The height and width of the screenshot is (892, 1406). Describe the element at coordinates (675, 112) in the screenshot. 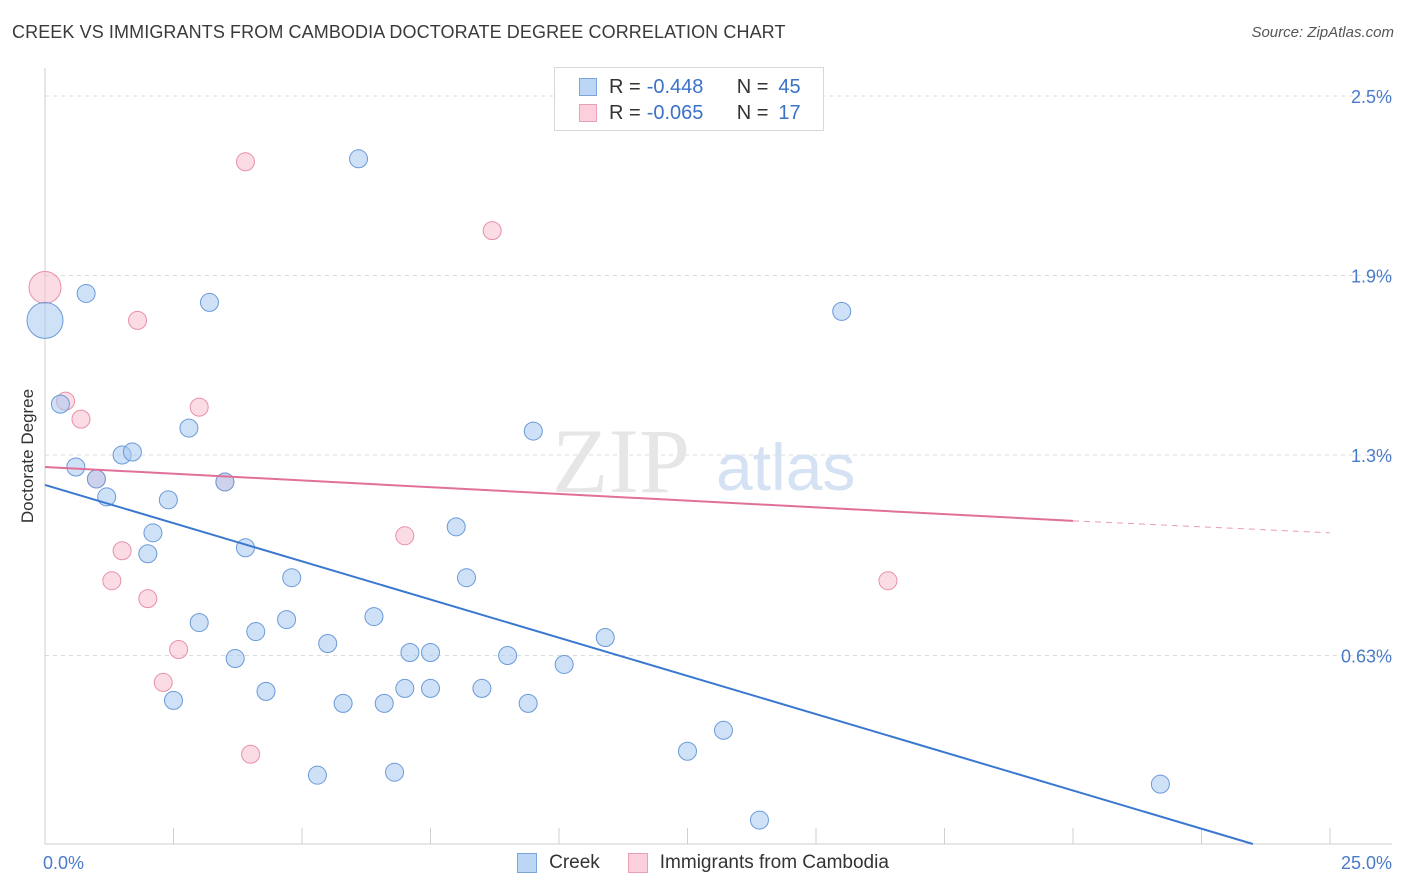

I see `r-value: -0.065` at that location.